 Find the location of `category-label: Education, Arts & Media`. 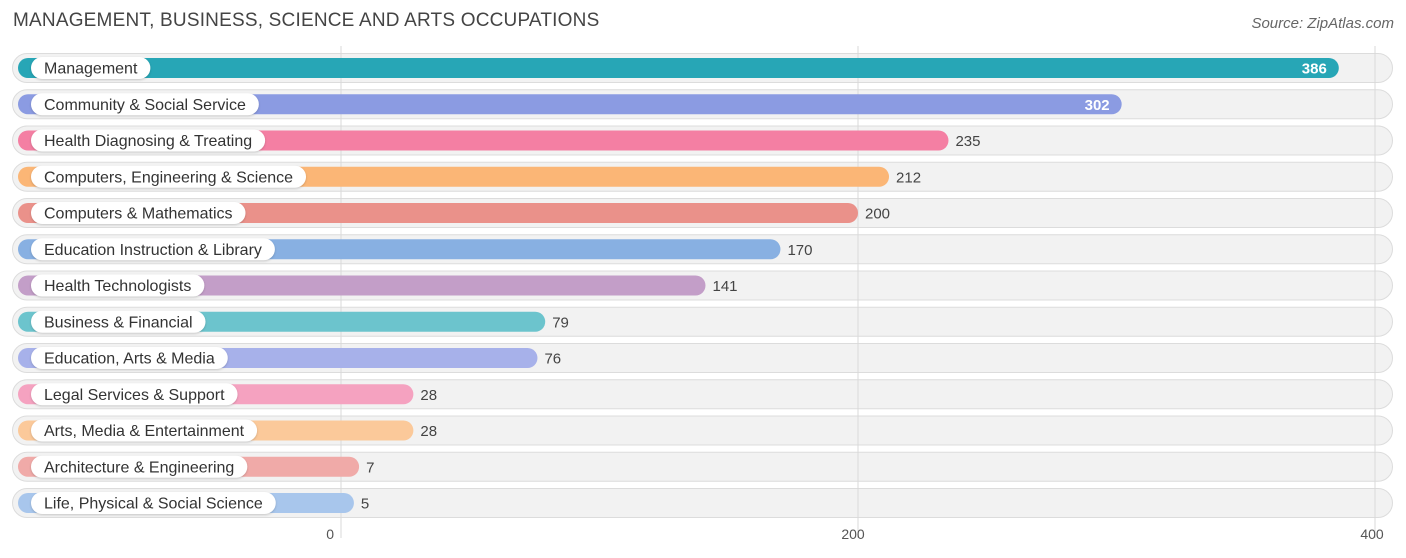

category-label: Education, Arts & Media is located at coordinates (129, 359).